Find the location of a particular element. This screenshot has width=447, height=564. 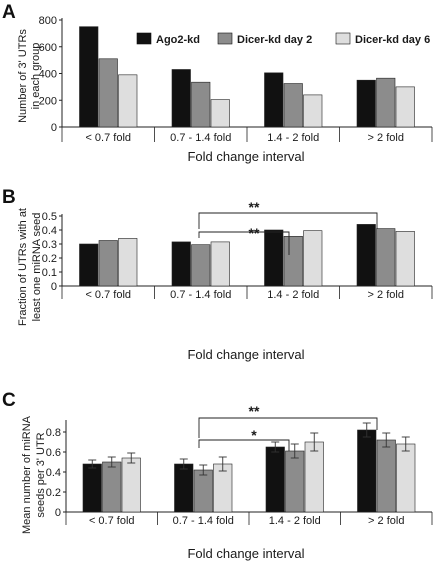

chart-b-significance: ** ** is located at coordinates (288, 227).